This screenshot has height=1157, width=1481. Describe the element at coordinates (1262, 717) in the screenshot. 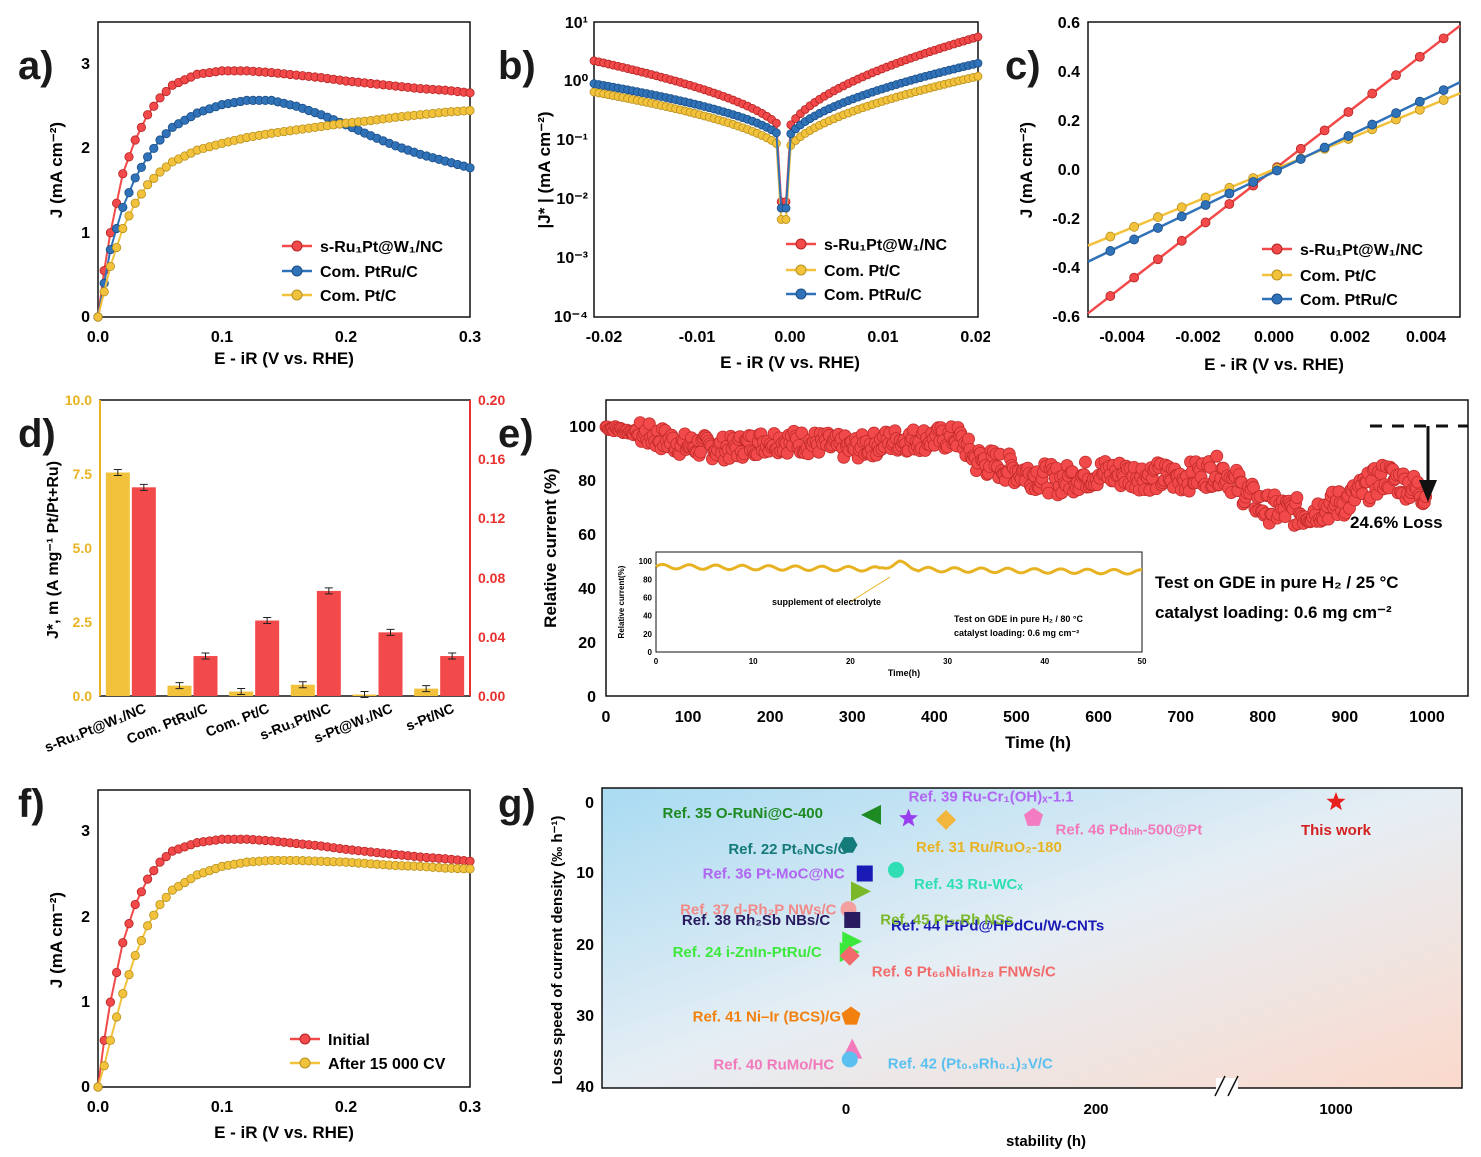

I see `x-tick-label: 800` at that location.